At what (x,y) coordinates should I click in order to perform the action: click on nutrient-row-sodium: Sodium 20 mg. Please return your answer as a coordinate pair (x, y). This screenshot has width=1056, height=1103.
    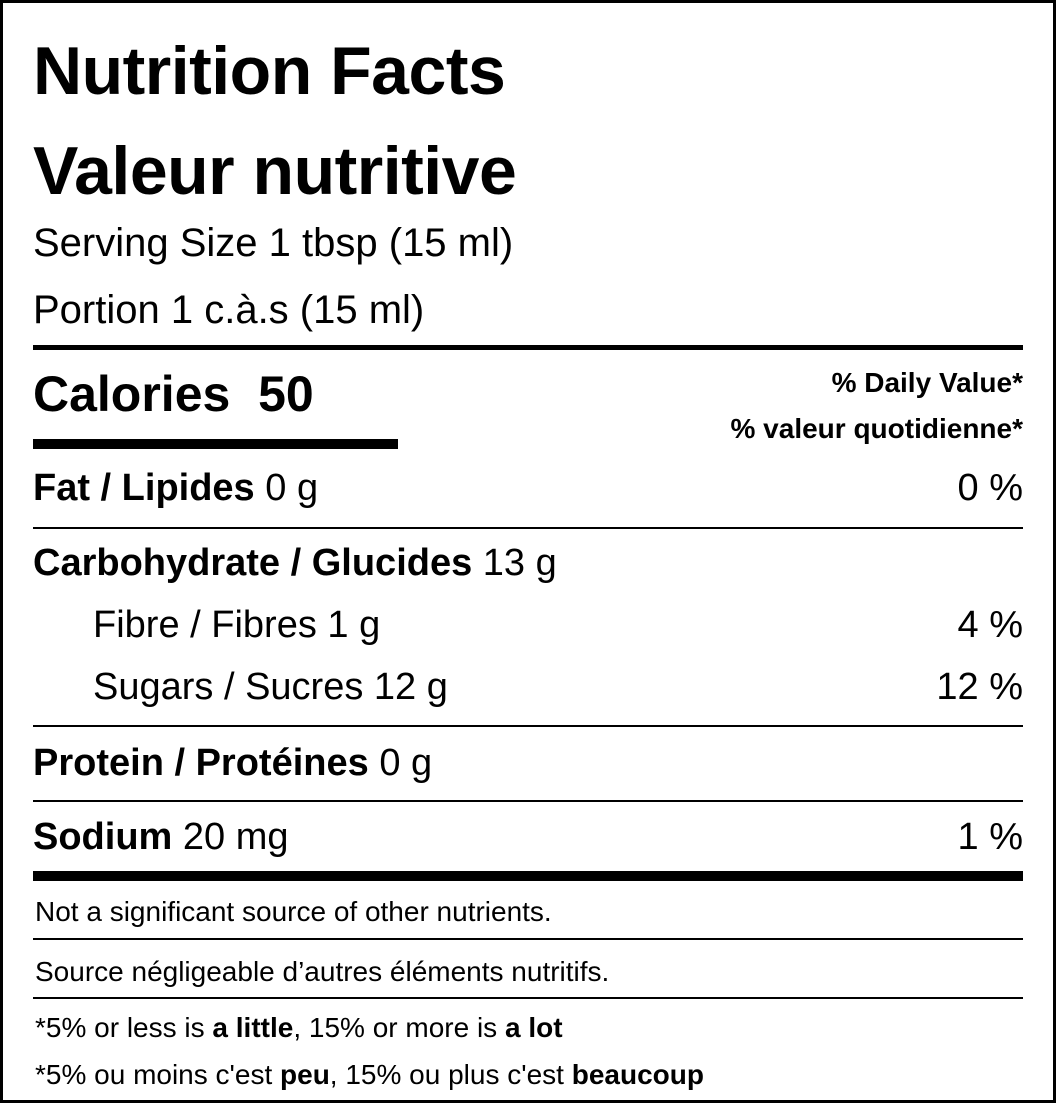
    Looking at the image, I should click on (161, 837).